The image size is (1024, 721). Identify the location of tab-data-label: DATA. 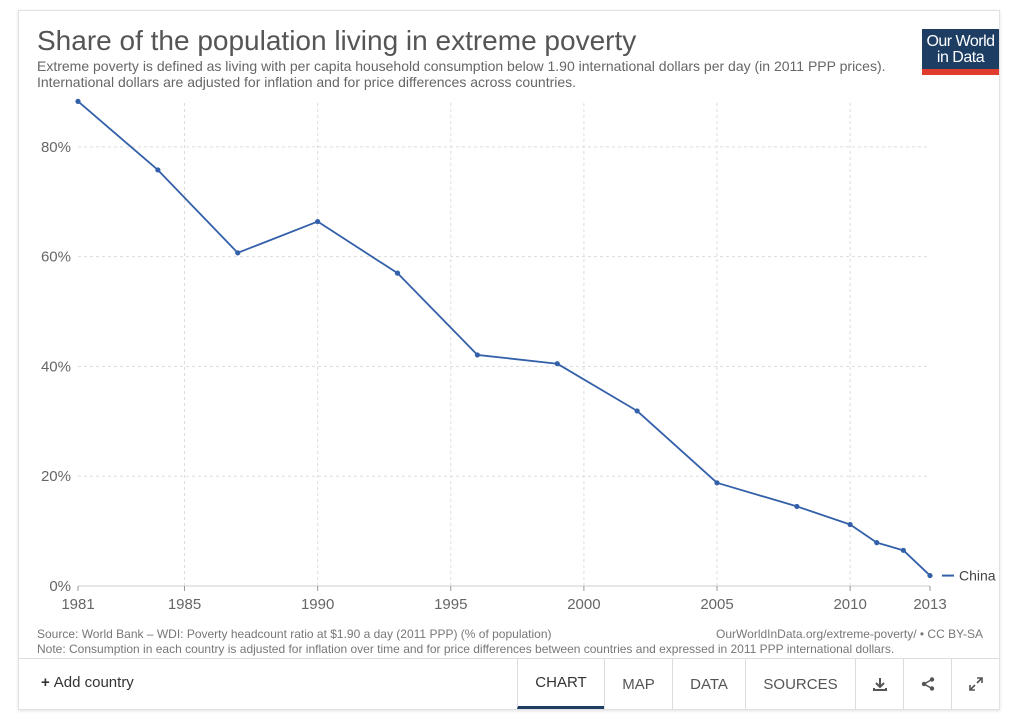
(709, 684).